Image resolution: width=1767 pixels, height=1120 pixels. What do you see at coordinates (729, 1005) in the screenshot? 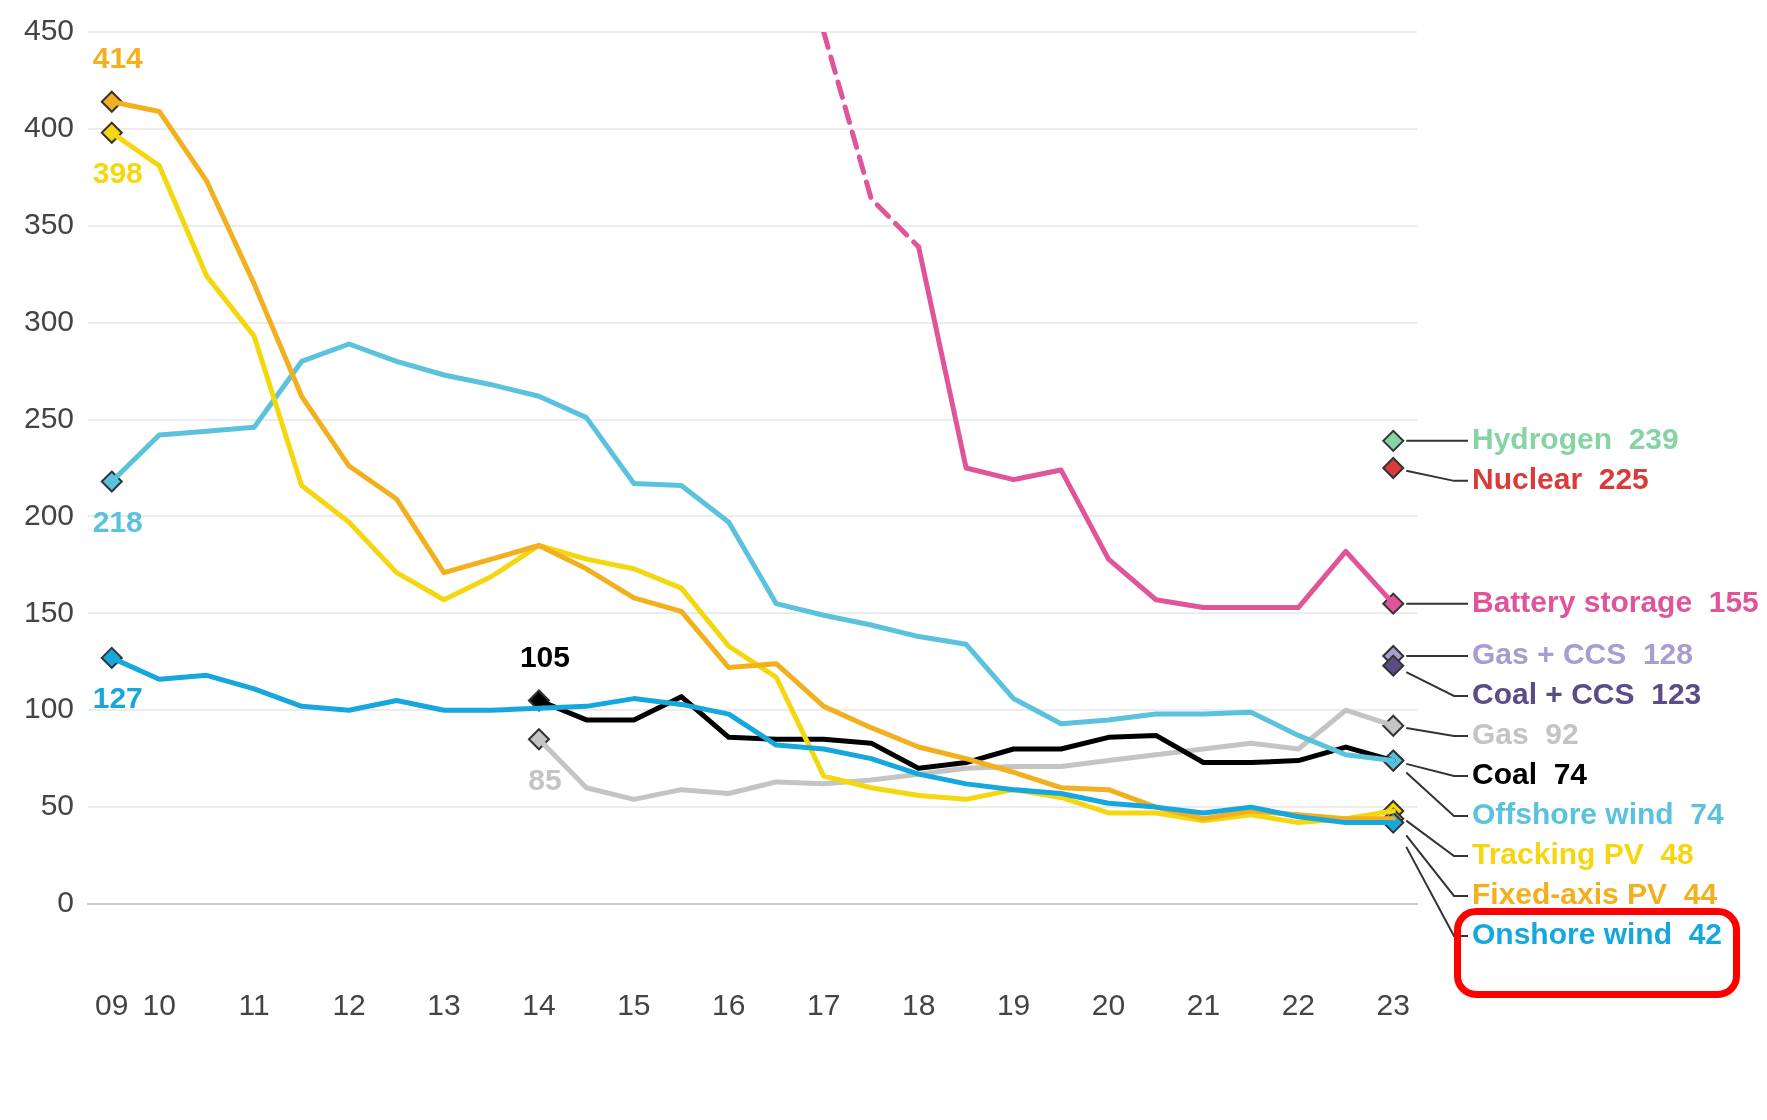
I see `x-tick-label: 16` at bounding box center [729, 1005].